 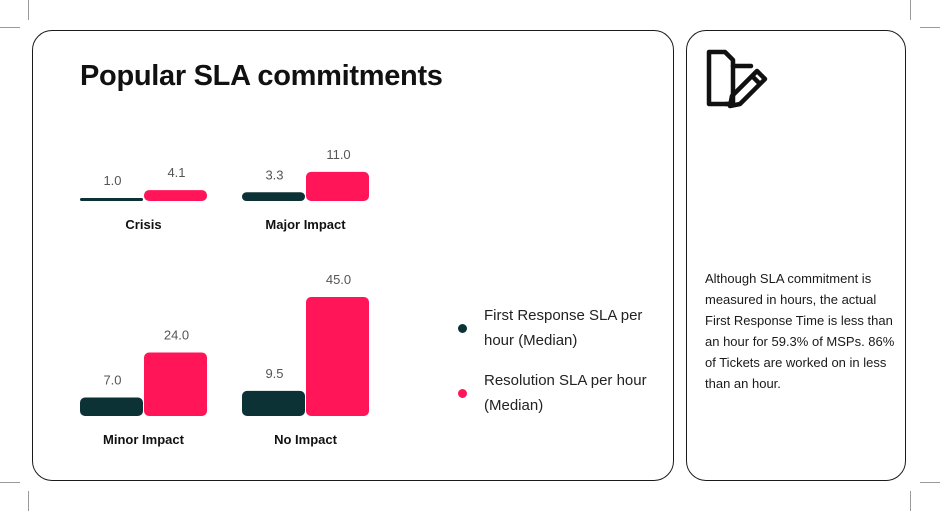 I want to click on category-label: No Impact, so click(x=306, y=439).